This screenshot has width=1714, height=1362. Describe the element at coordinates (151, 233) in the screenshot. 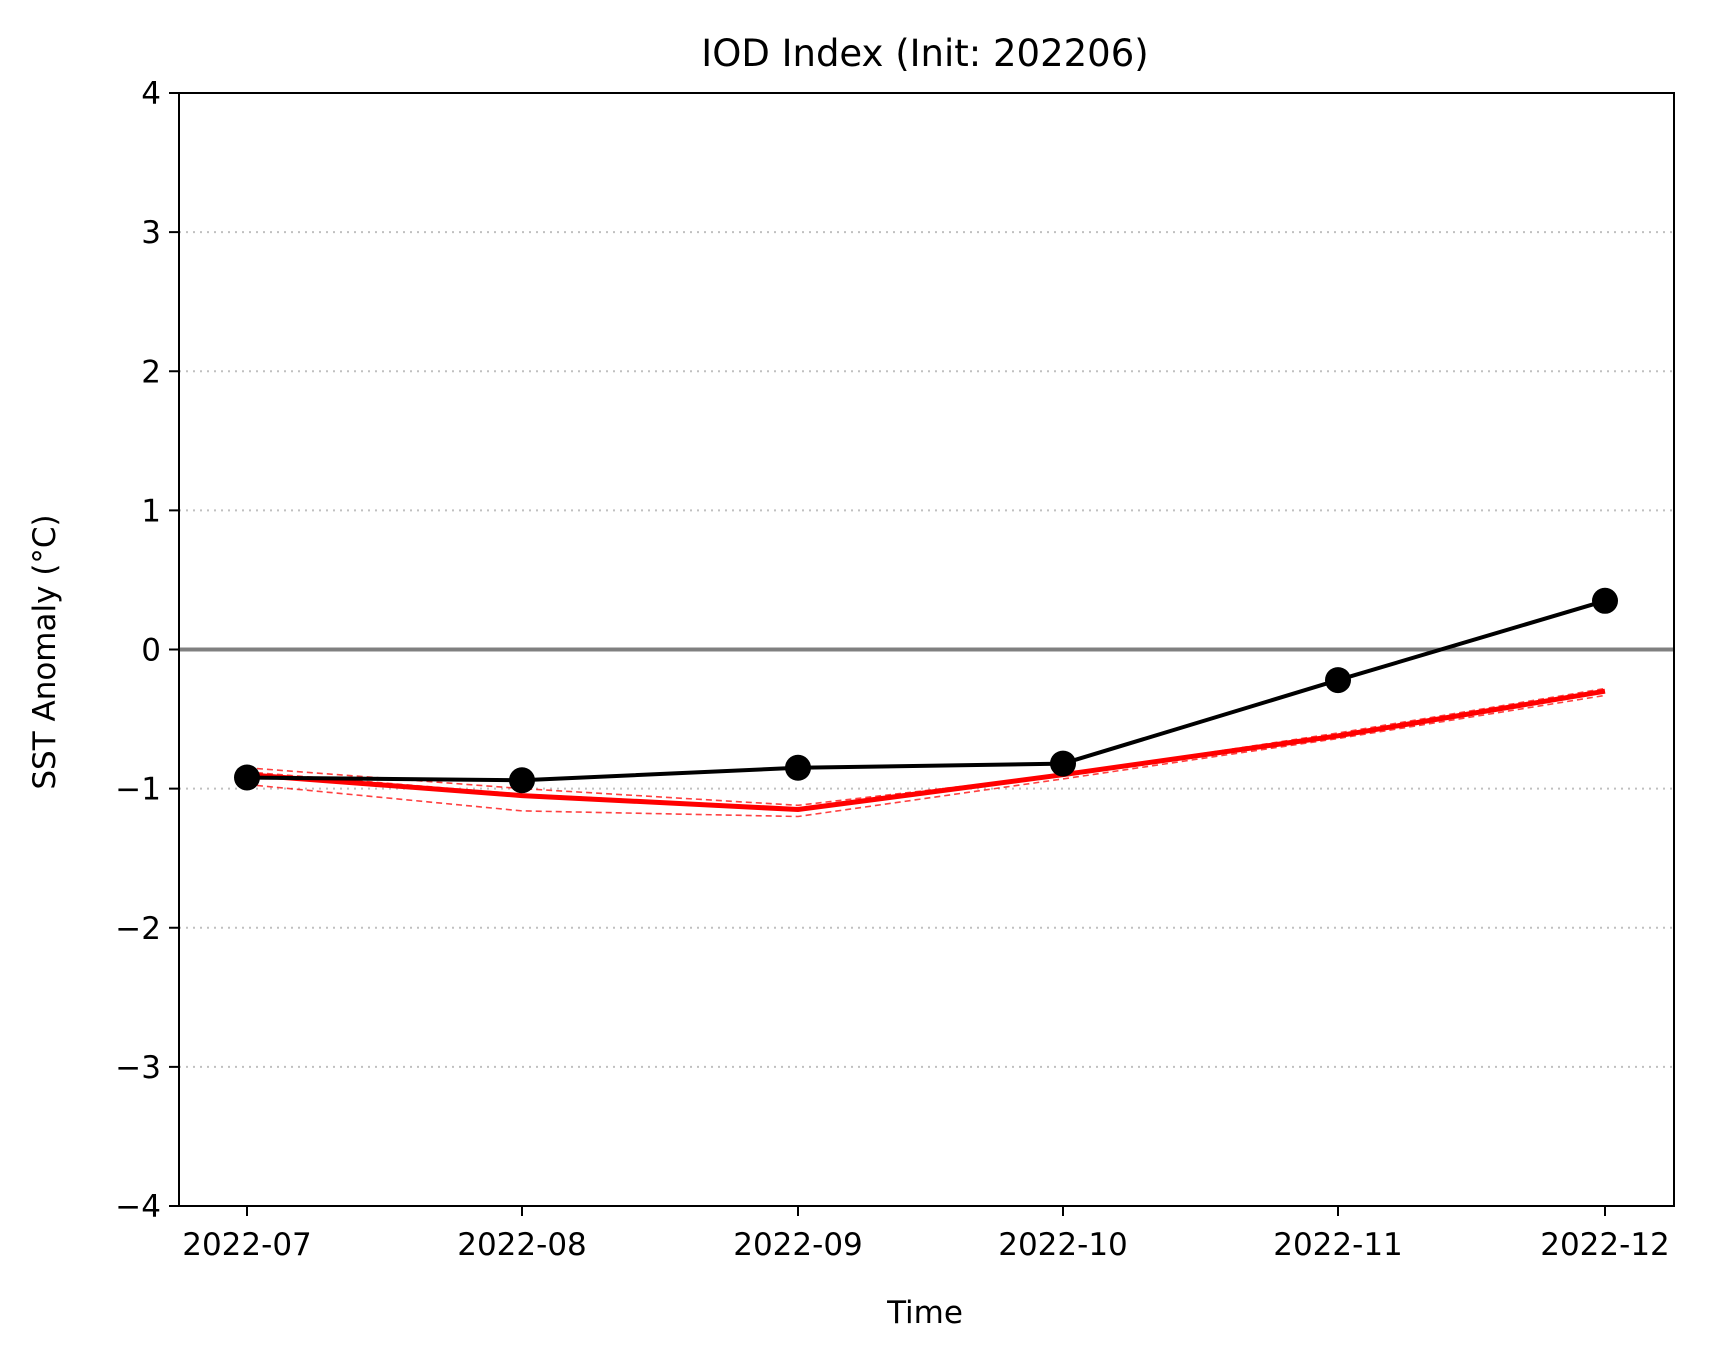

I see `y-tick-label: 3` at that location.